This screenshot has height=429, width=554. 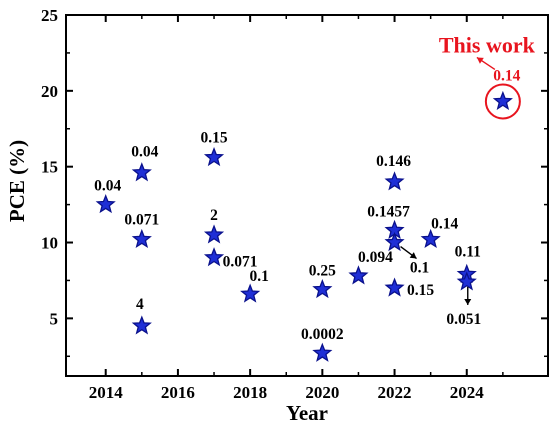 I want to click on this-work-arrowhead, so click(x=480, y=60).